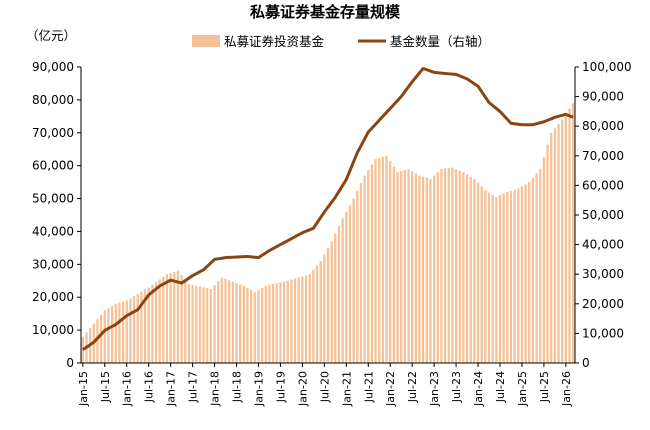  What do you see at coordinates (53, 100) in the screenshot?
I see `left-tick-label: 80,000` at bounding box center [53, 100].